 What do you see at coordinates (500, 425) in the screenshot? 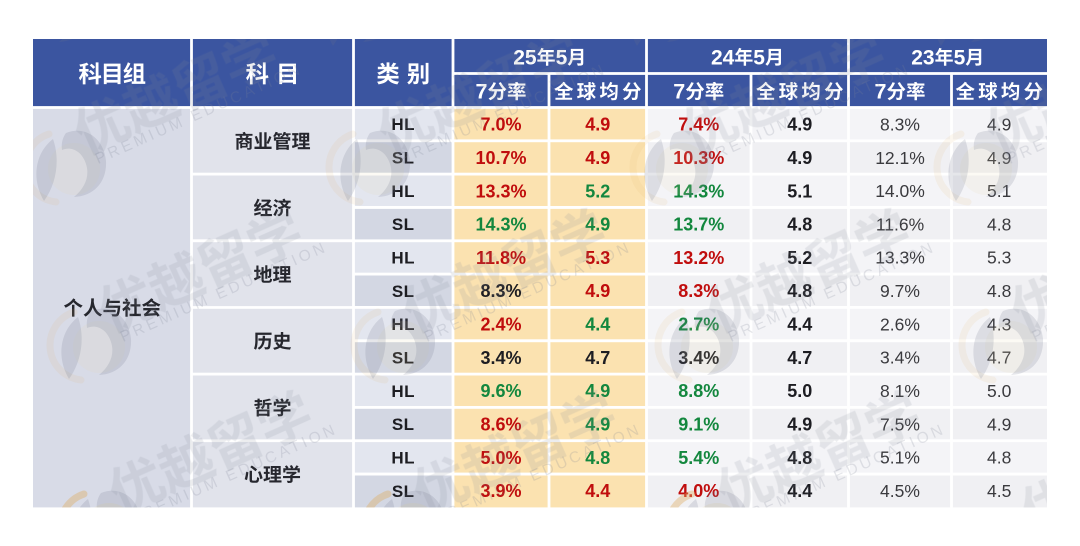
I see `svg-text: 8.6%` at bounding box center [500, 425].